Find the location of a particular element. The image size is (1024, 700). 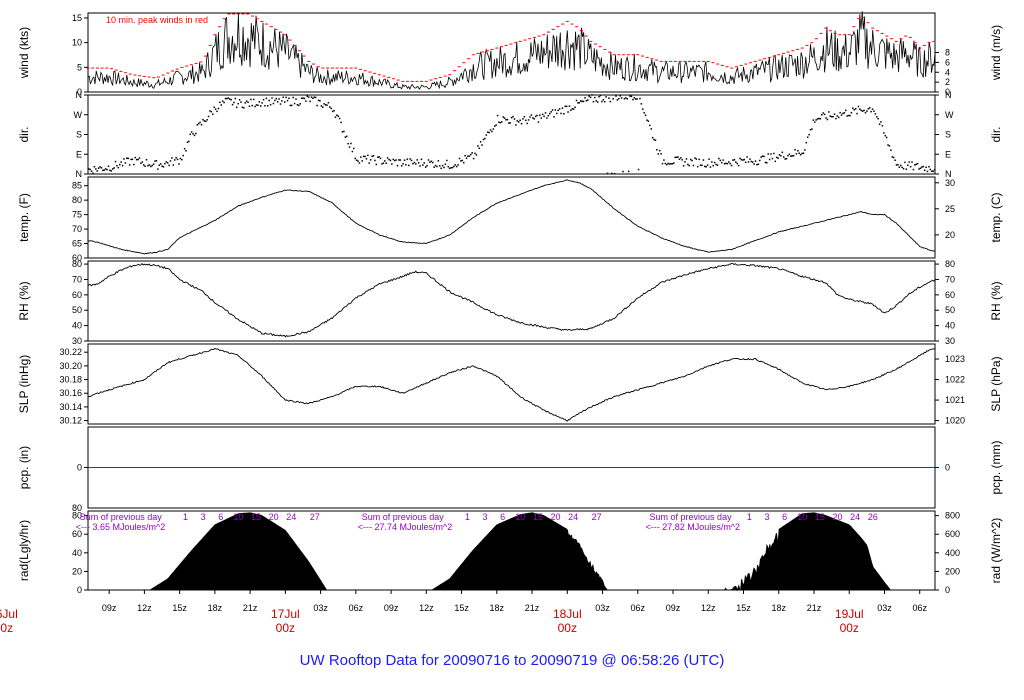

ytick-right-label-rad: 800 is located at coordinates (952, 516).